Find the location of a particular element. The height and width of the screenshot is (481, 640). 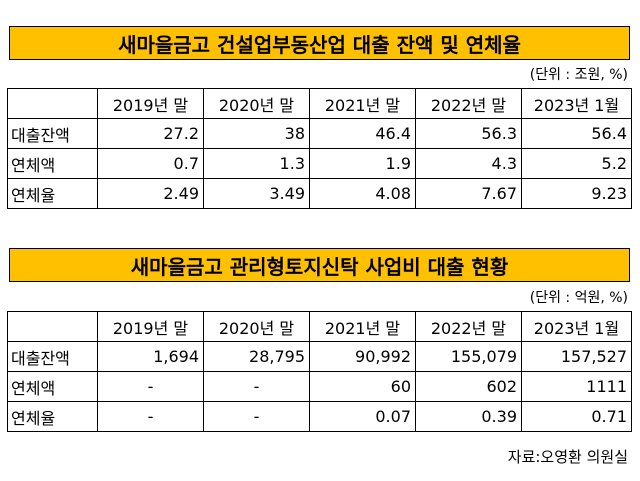

table1-row-label: 대출잔액 is located at coordinates (52, 133).